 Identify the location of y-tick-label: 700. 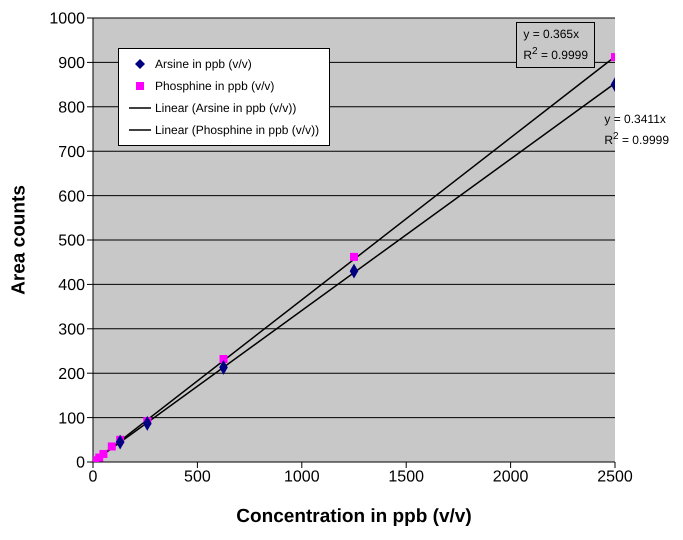
(72, 152).